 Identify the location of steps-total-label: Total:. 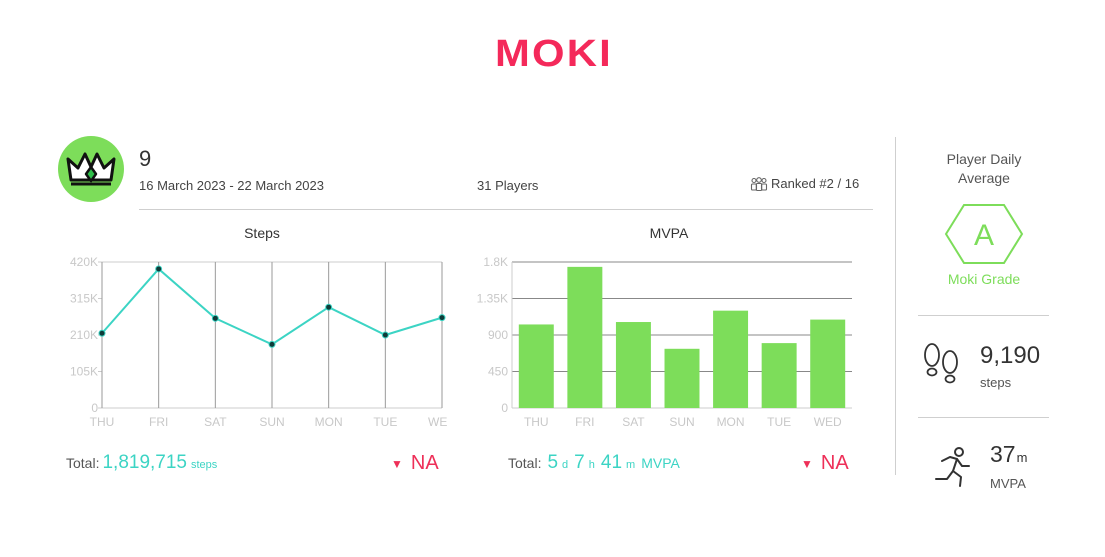
(83, 463).